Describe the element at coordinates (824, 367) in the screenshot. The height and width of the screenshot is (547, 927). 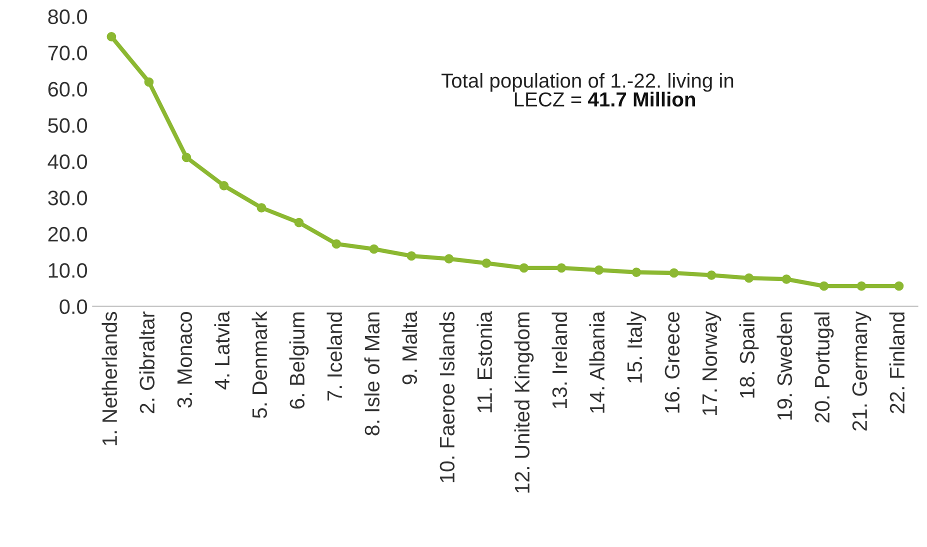
I see `x-tick-label: 20. Portugal` at that location.